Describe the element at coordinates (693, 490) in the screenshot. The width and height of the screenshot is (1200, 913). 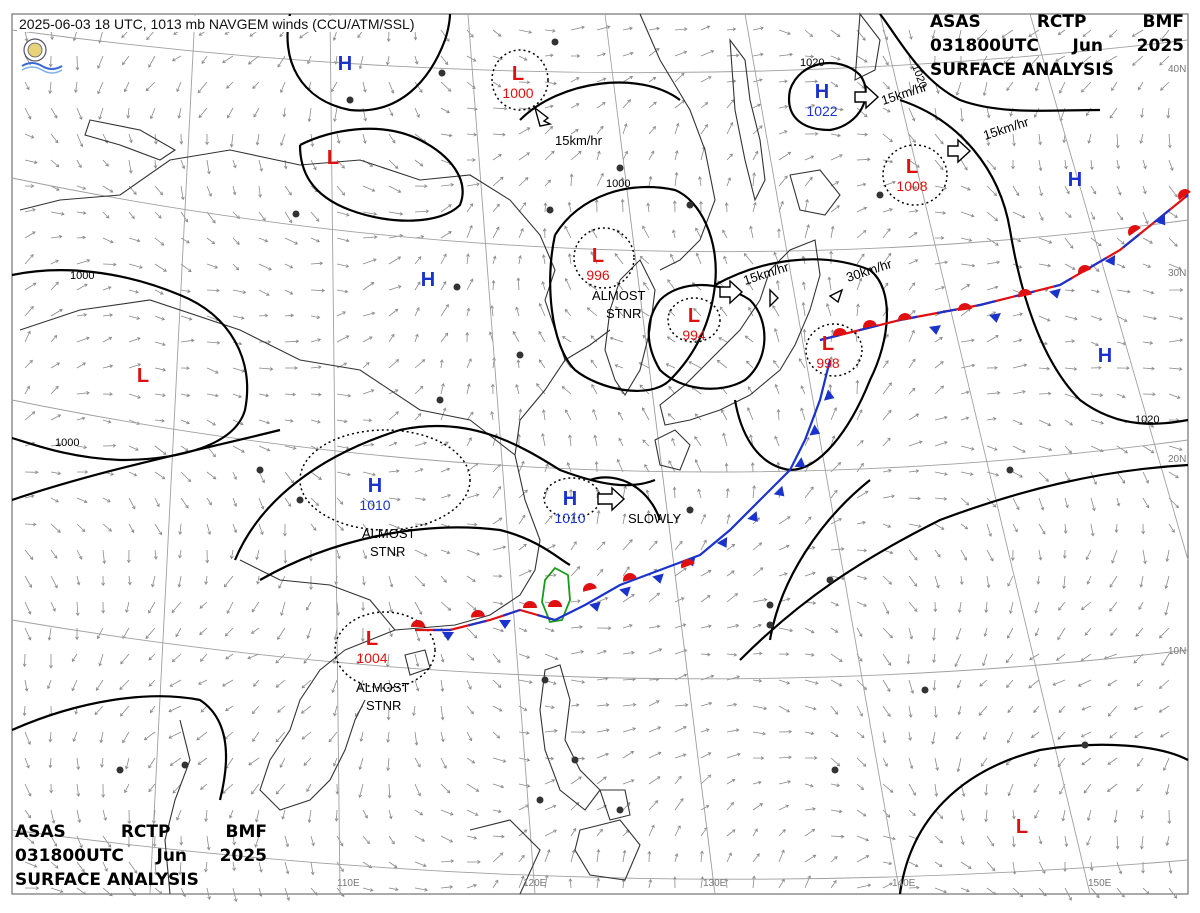
I see `cold-front-main` at that location.